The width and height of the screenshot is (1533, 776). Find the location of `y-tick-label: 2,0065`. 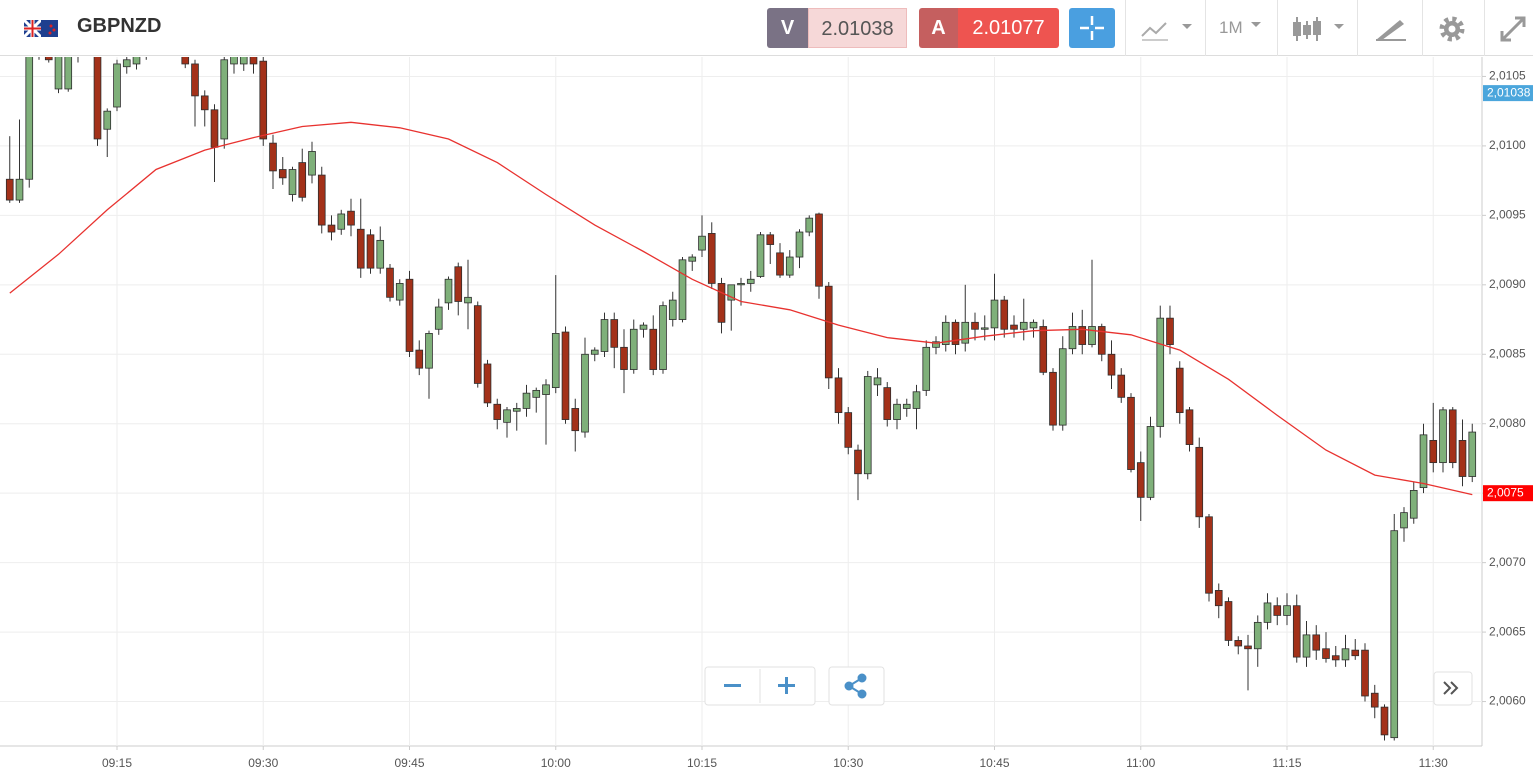

y-tick-label: 2,0065 is located at coordinates (1507, 631).